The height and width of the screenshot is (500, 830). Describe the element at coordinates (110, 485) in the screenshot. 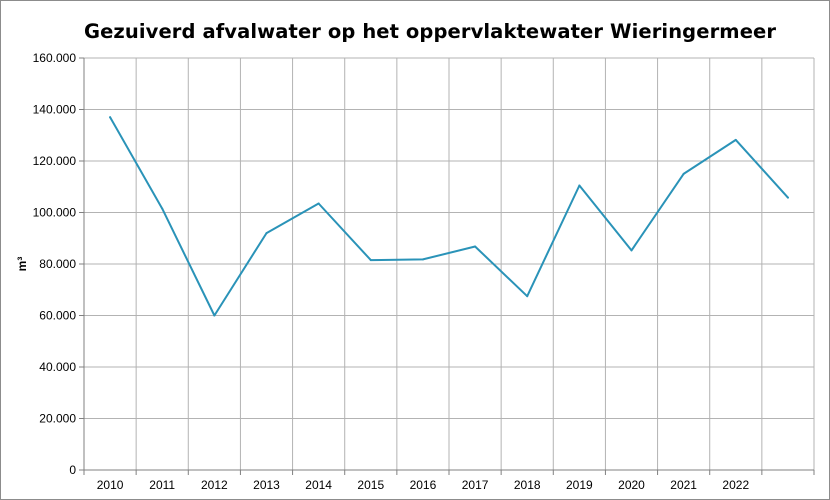

I see `x-tick-label: 2010` at that location.